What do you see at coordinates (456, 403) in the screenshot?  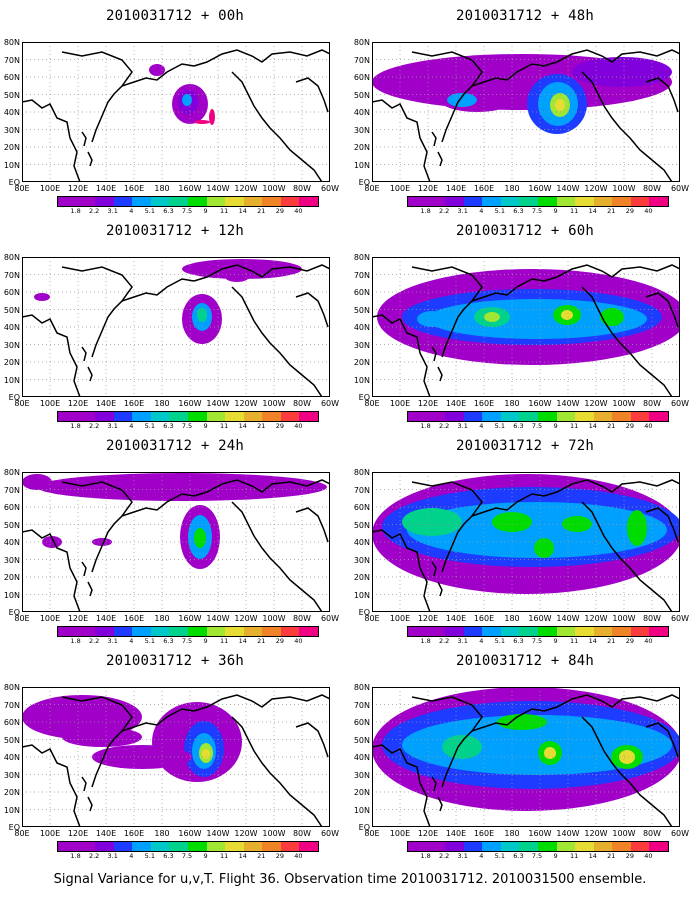 I see `longitude-label: 140E` at bounding box center [456, 403].